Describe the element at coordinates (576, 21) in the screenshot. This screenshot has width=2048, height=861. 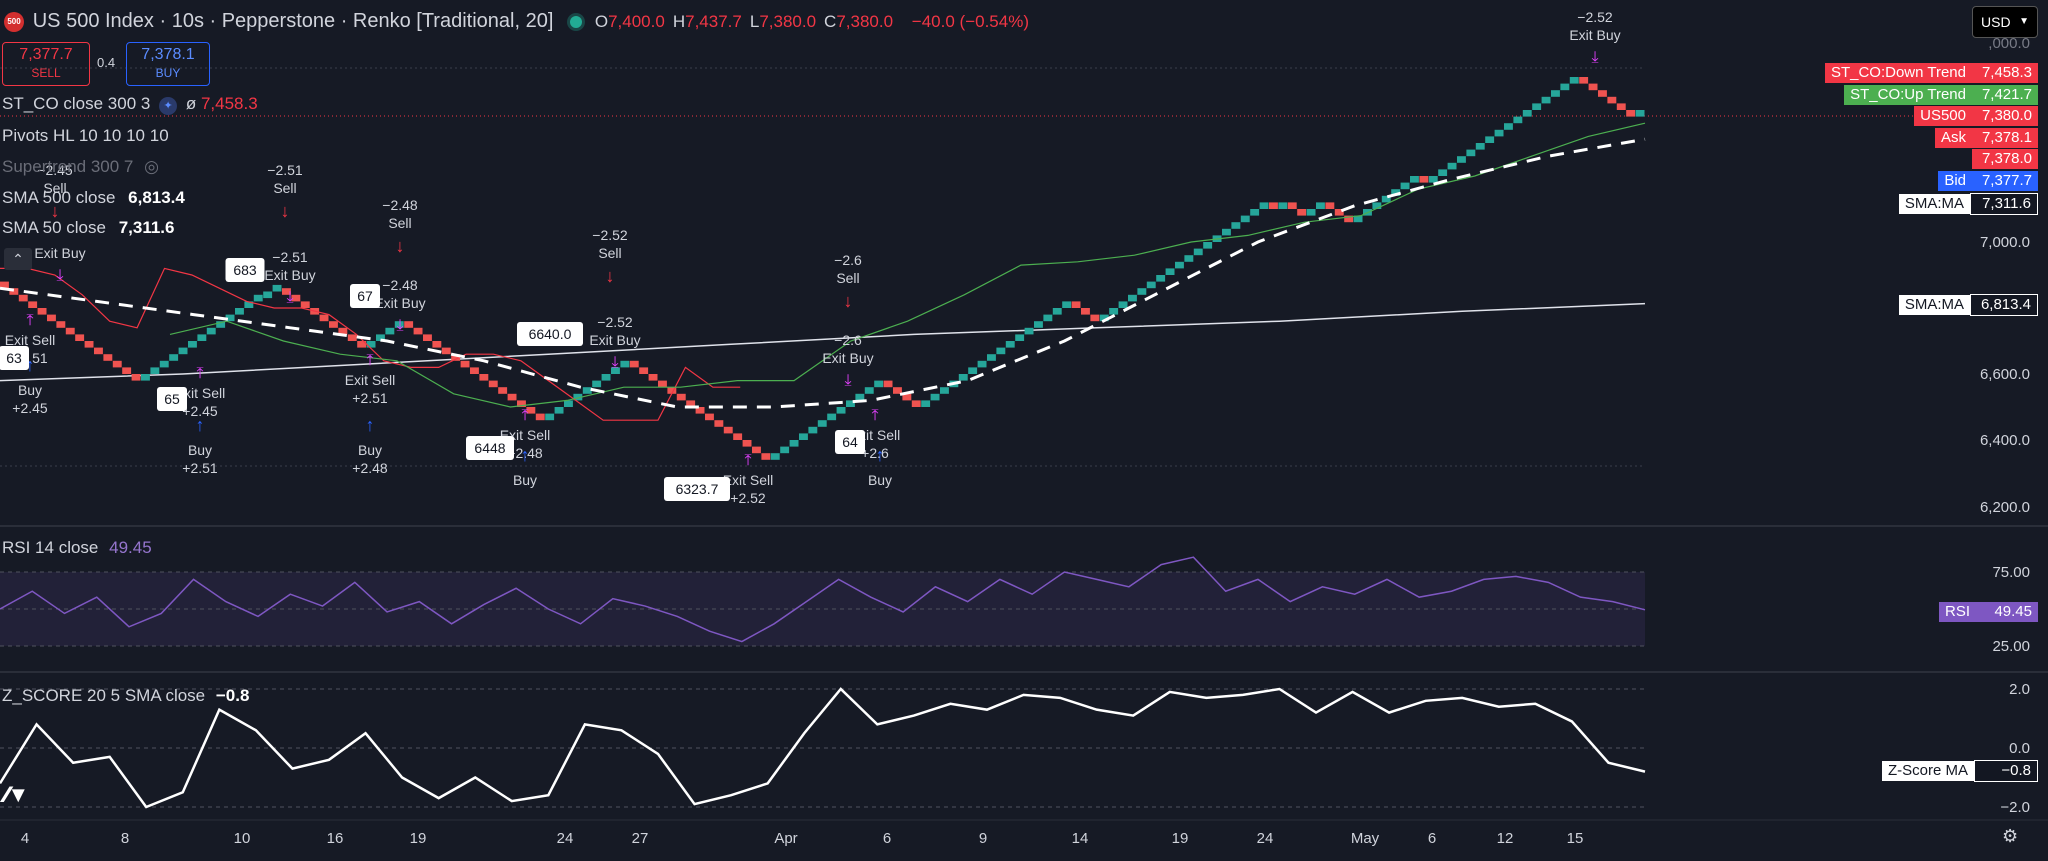
I see `market-status-icon` at that location.